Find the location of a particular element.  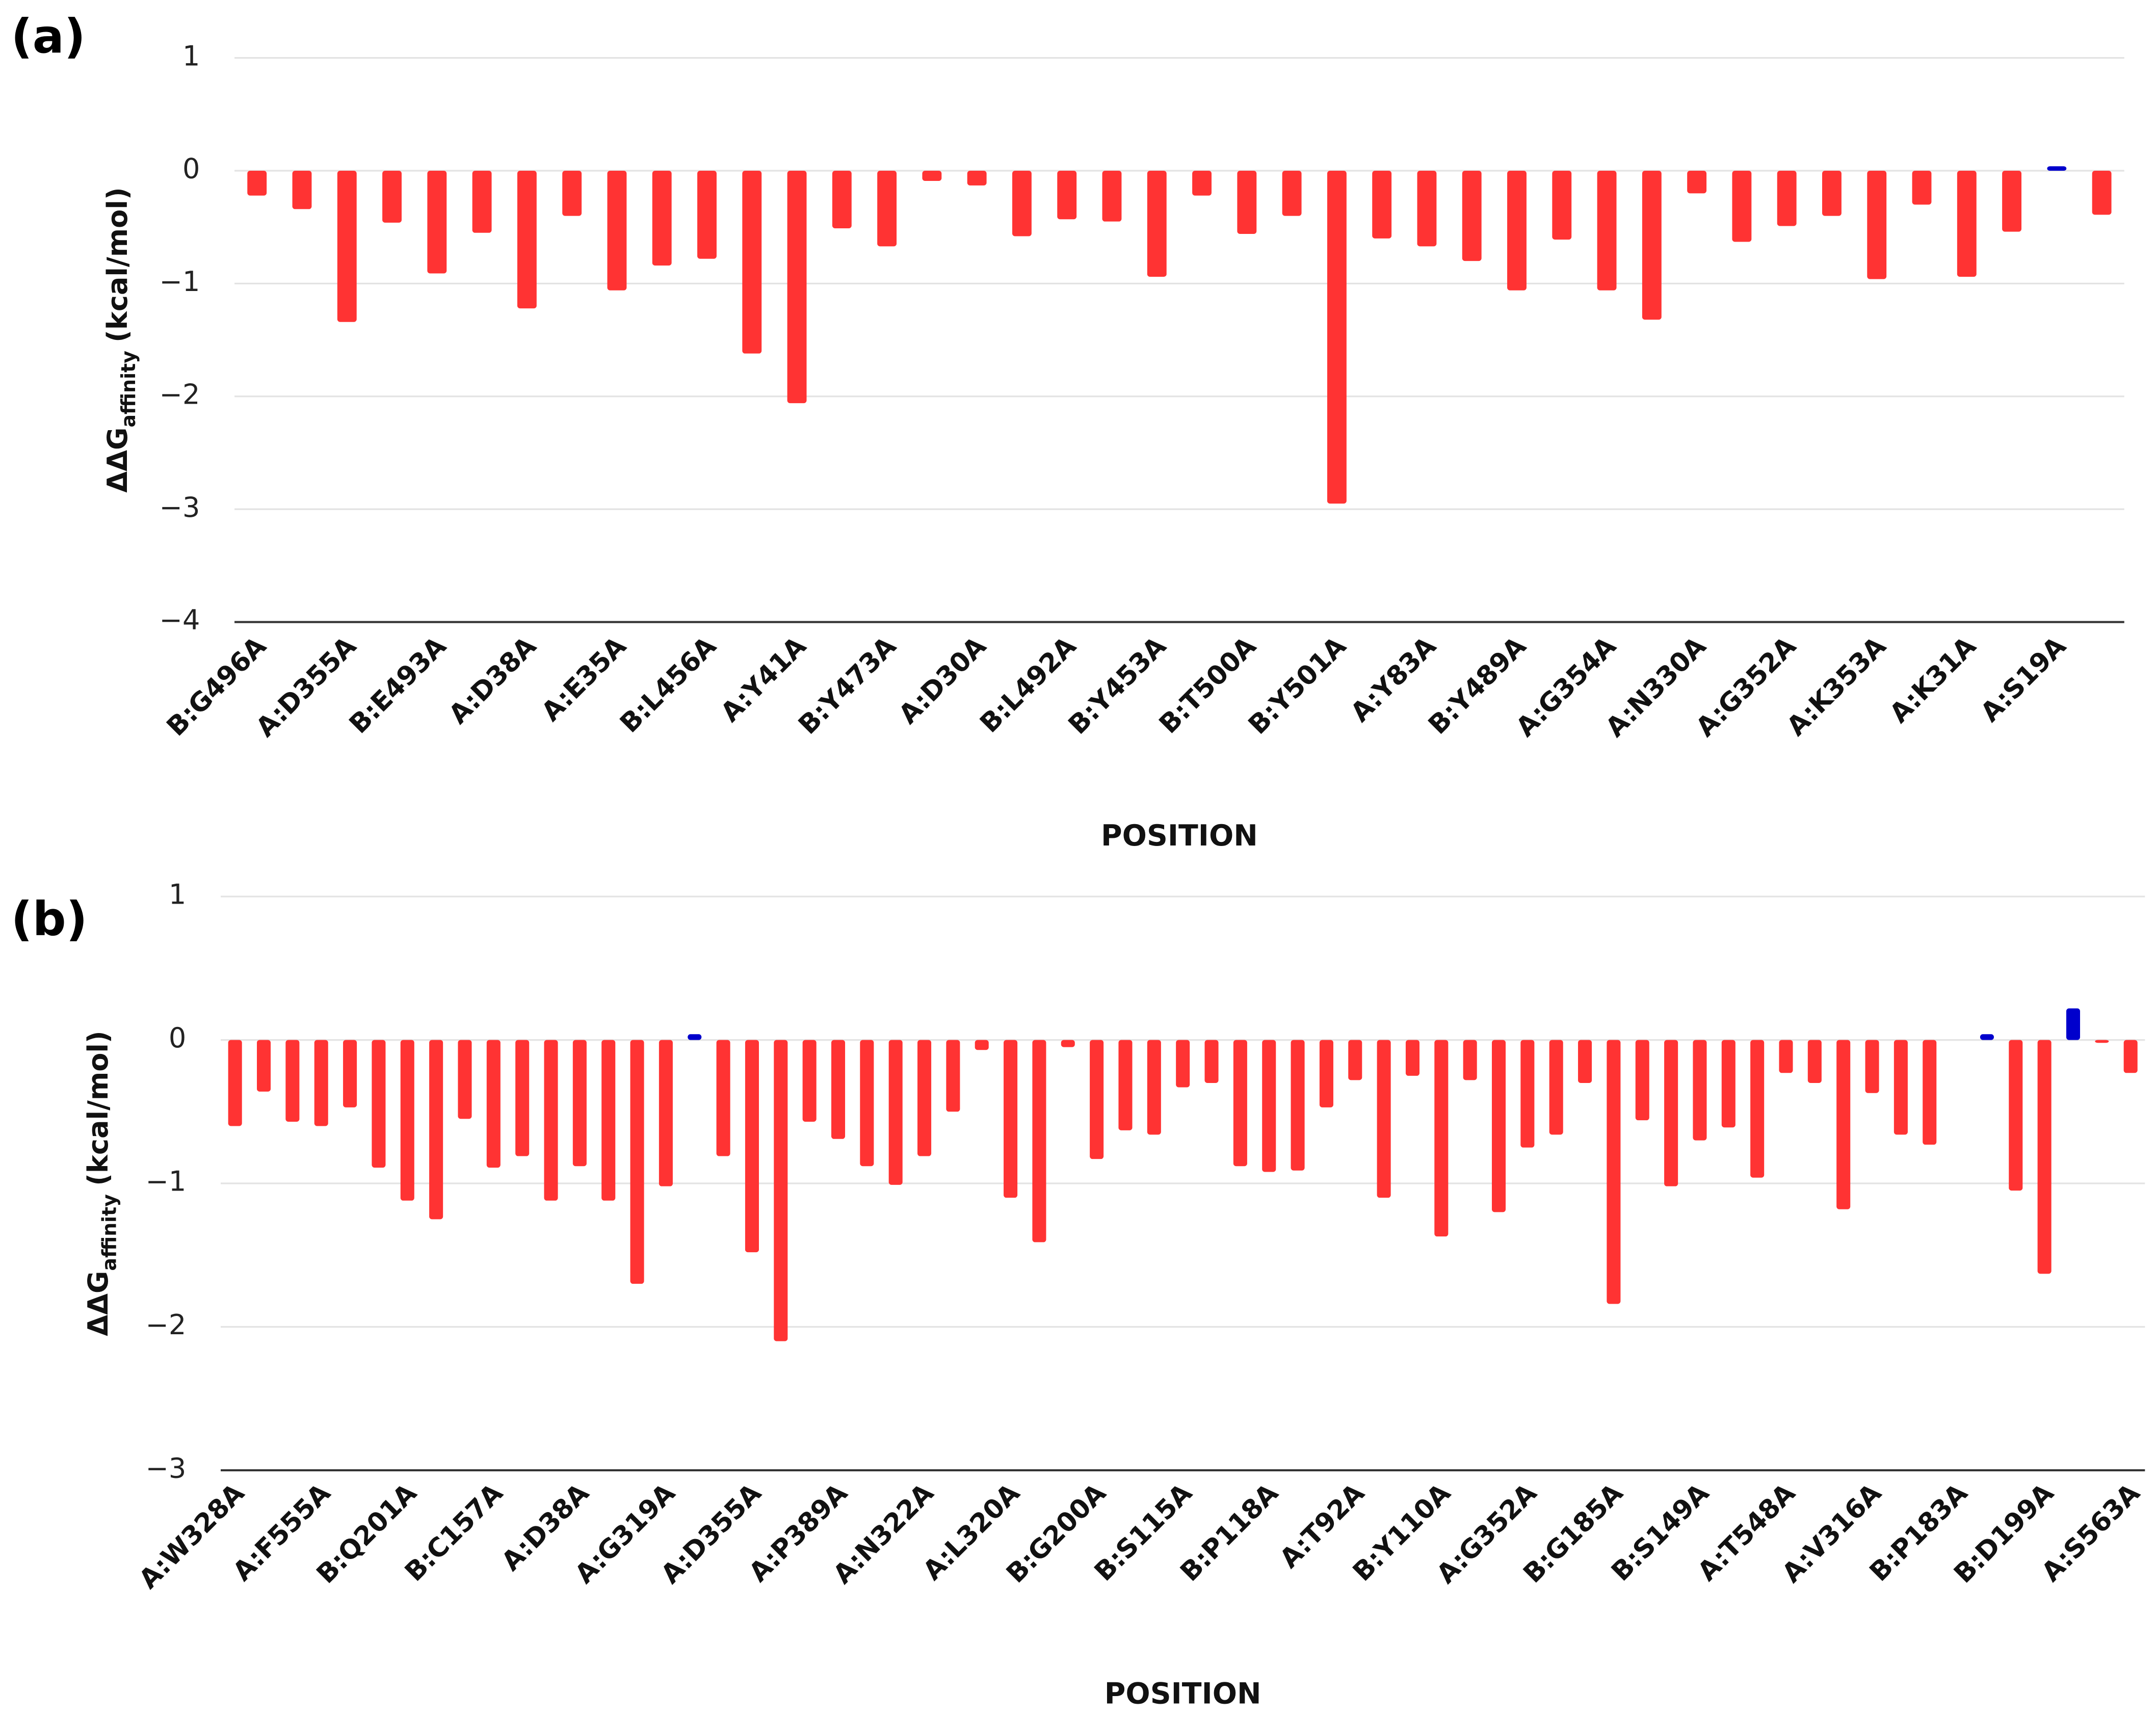

x-tick-label: B:T500A is located at coordinates (1208, 685).